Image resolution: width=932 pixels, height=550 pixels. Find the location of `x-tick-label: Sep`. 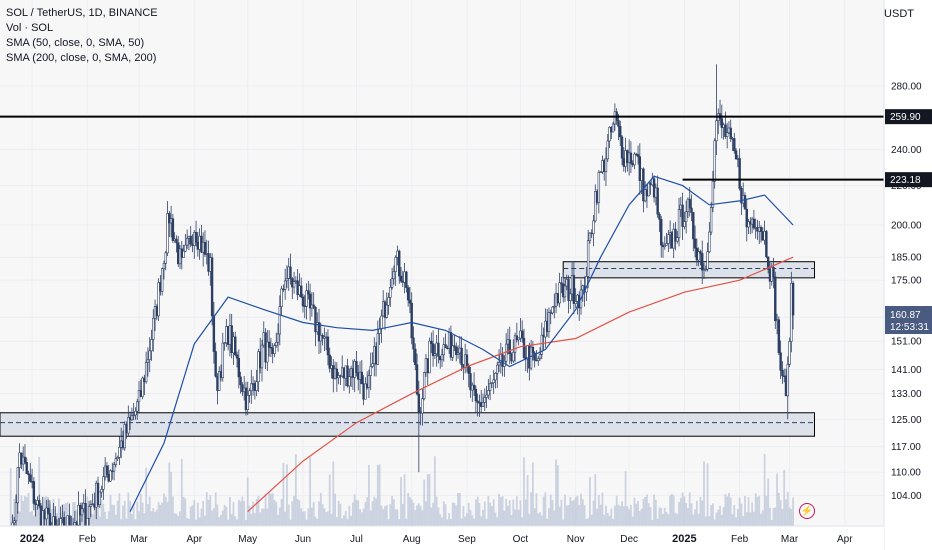

x-tick-label: Sep is located at coordinates (467, 539).